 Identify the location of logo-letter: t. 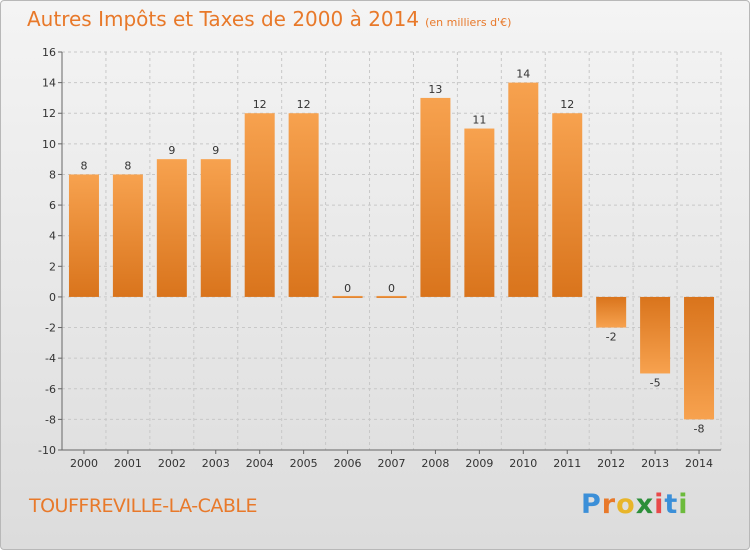
(671, 504).